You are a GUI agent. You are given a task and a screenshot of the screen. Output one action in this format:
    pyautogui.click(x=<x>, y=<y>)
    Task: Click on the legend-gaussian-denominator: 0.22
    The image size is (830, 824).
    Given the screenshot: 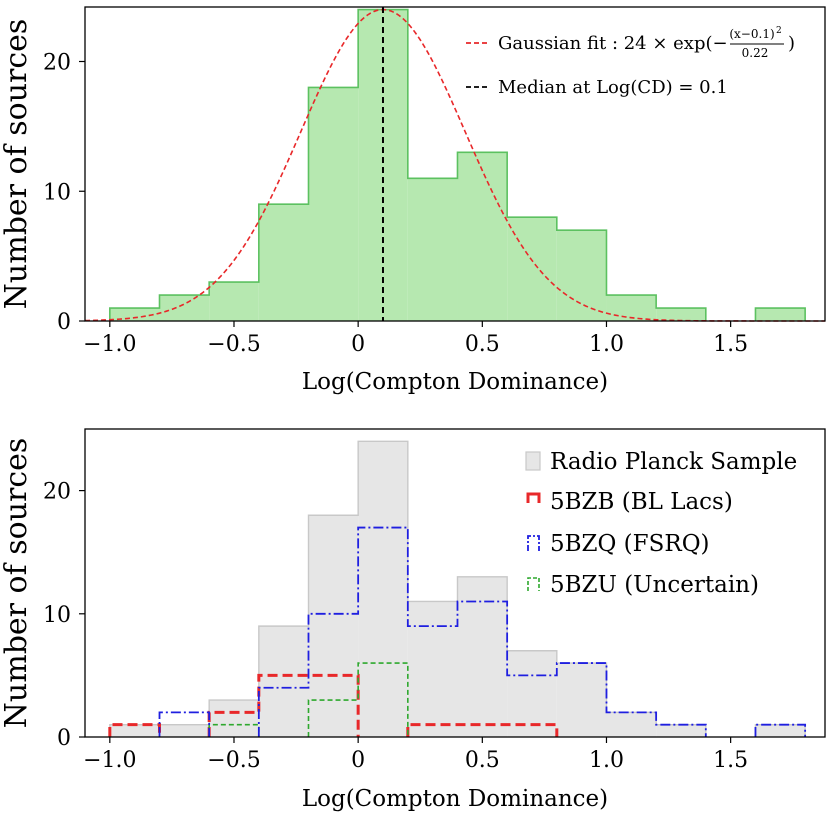 What is the action you would take?
    pyautogui.click(x=755, y=53)
    